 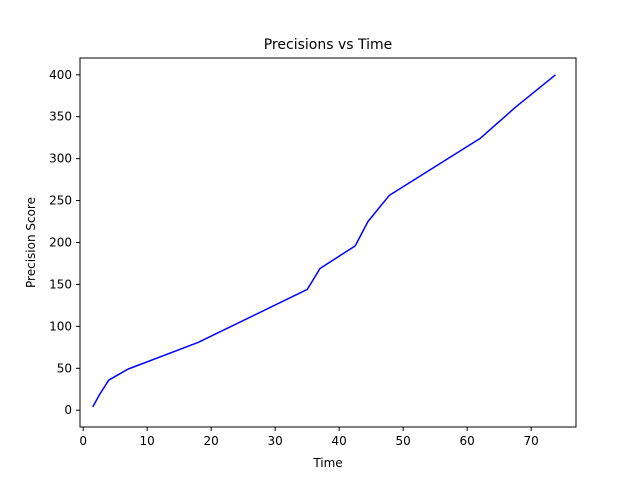 I want to click on x-tick-label: 40, so click(x=339, y=441).